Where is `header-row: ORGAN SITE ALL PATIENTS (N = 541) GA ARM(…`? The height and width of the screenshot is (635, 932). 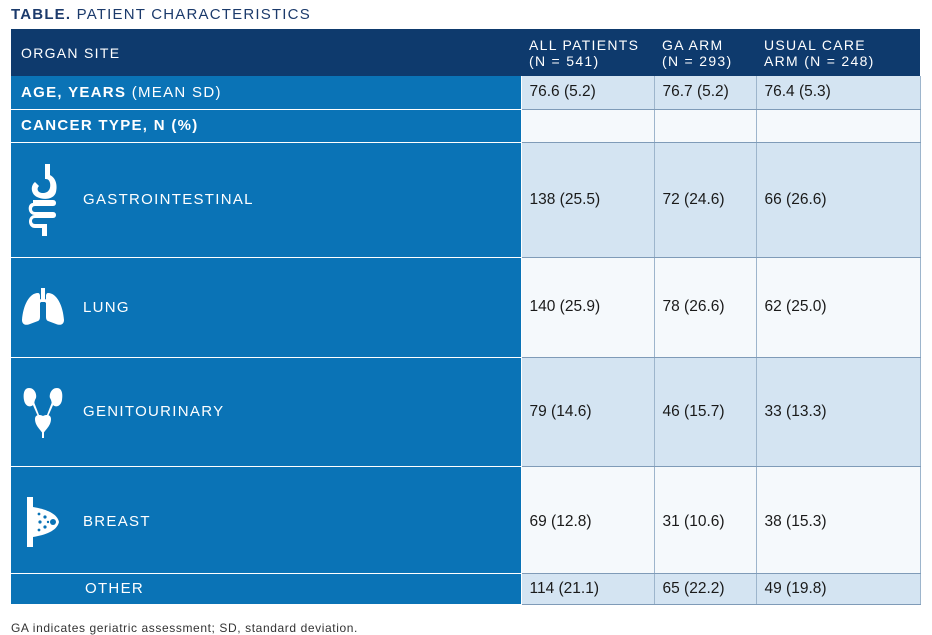 header-row: ORGAN SITE ALL PATIENTS (N = 541) GA ARM(… is located at coordinates (465, 52).